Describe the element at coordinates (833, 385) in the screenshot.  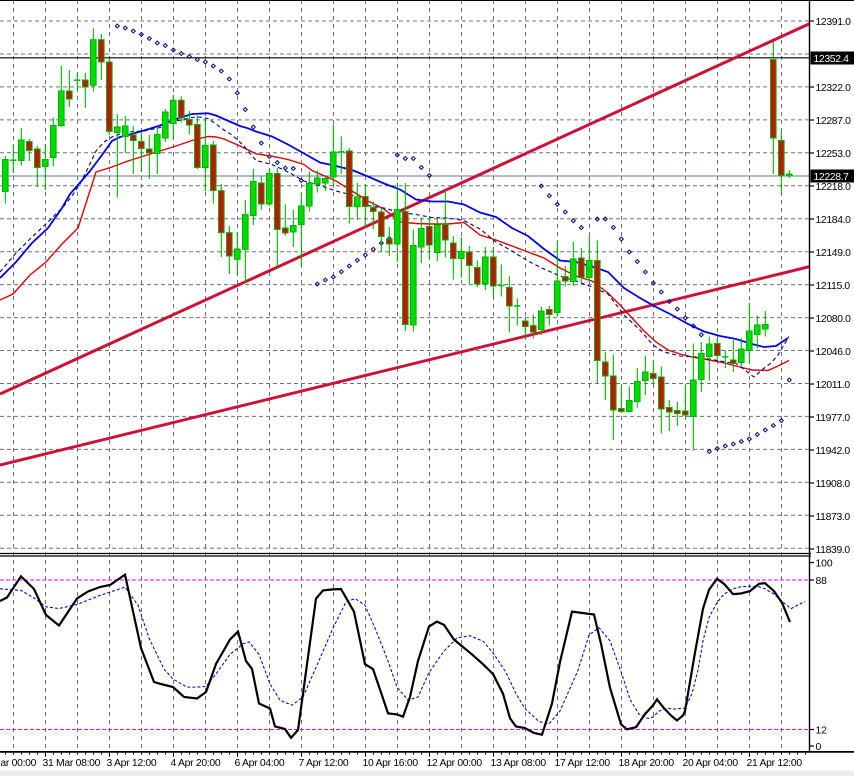
I see `svg-text: 12011.0` at that location.